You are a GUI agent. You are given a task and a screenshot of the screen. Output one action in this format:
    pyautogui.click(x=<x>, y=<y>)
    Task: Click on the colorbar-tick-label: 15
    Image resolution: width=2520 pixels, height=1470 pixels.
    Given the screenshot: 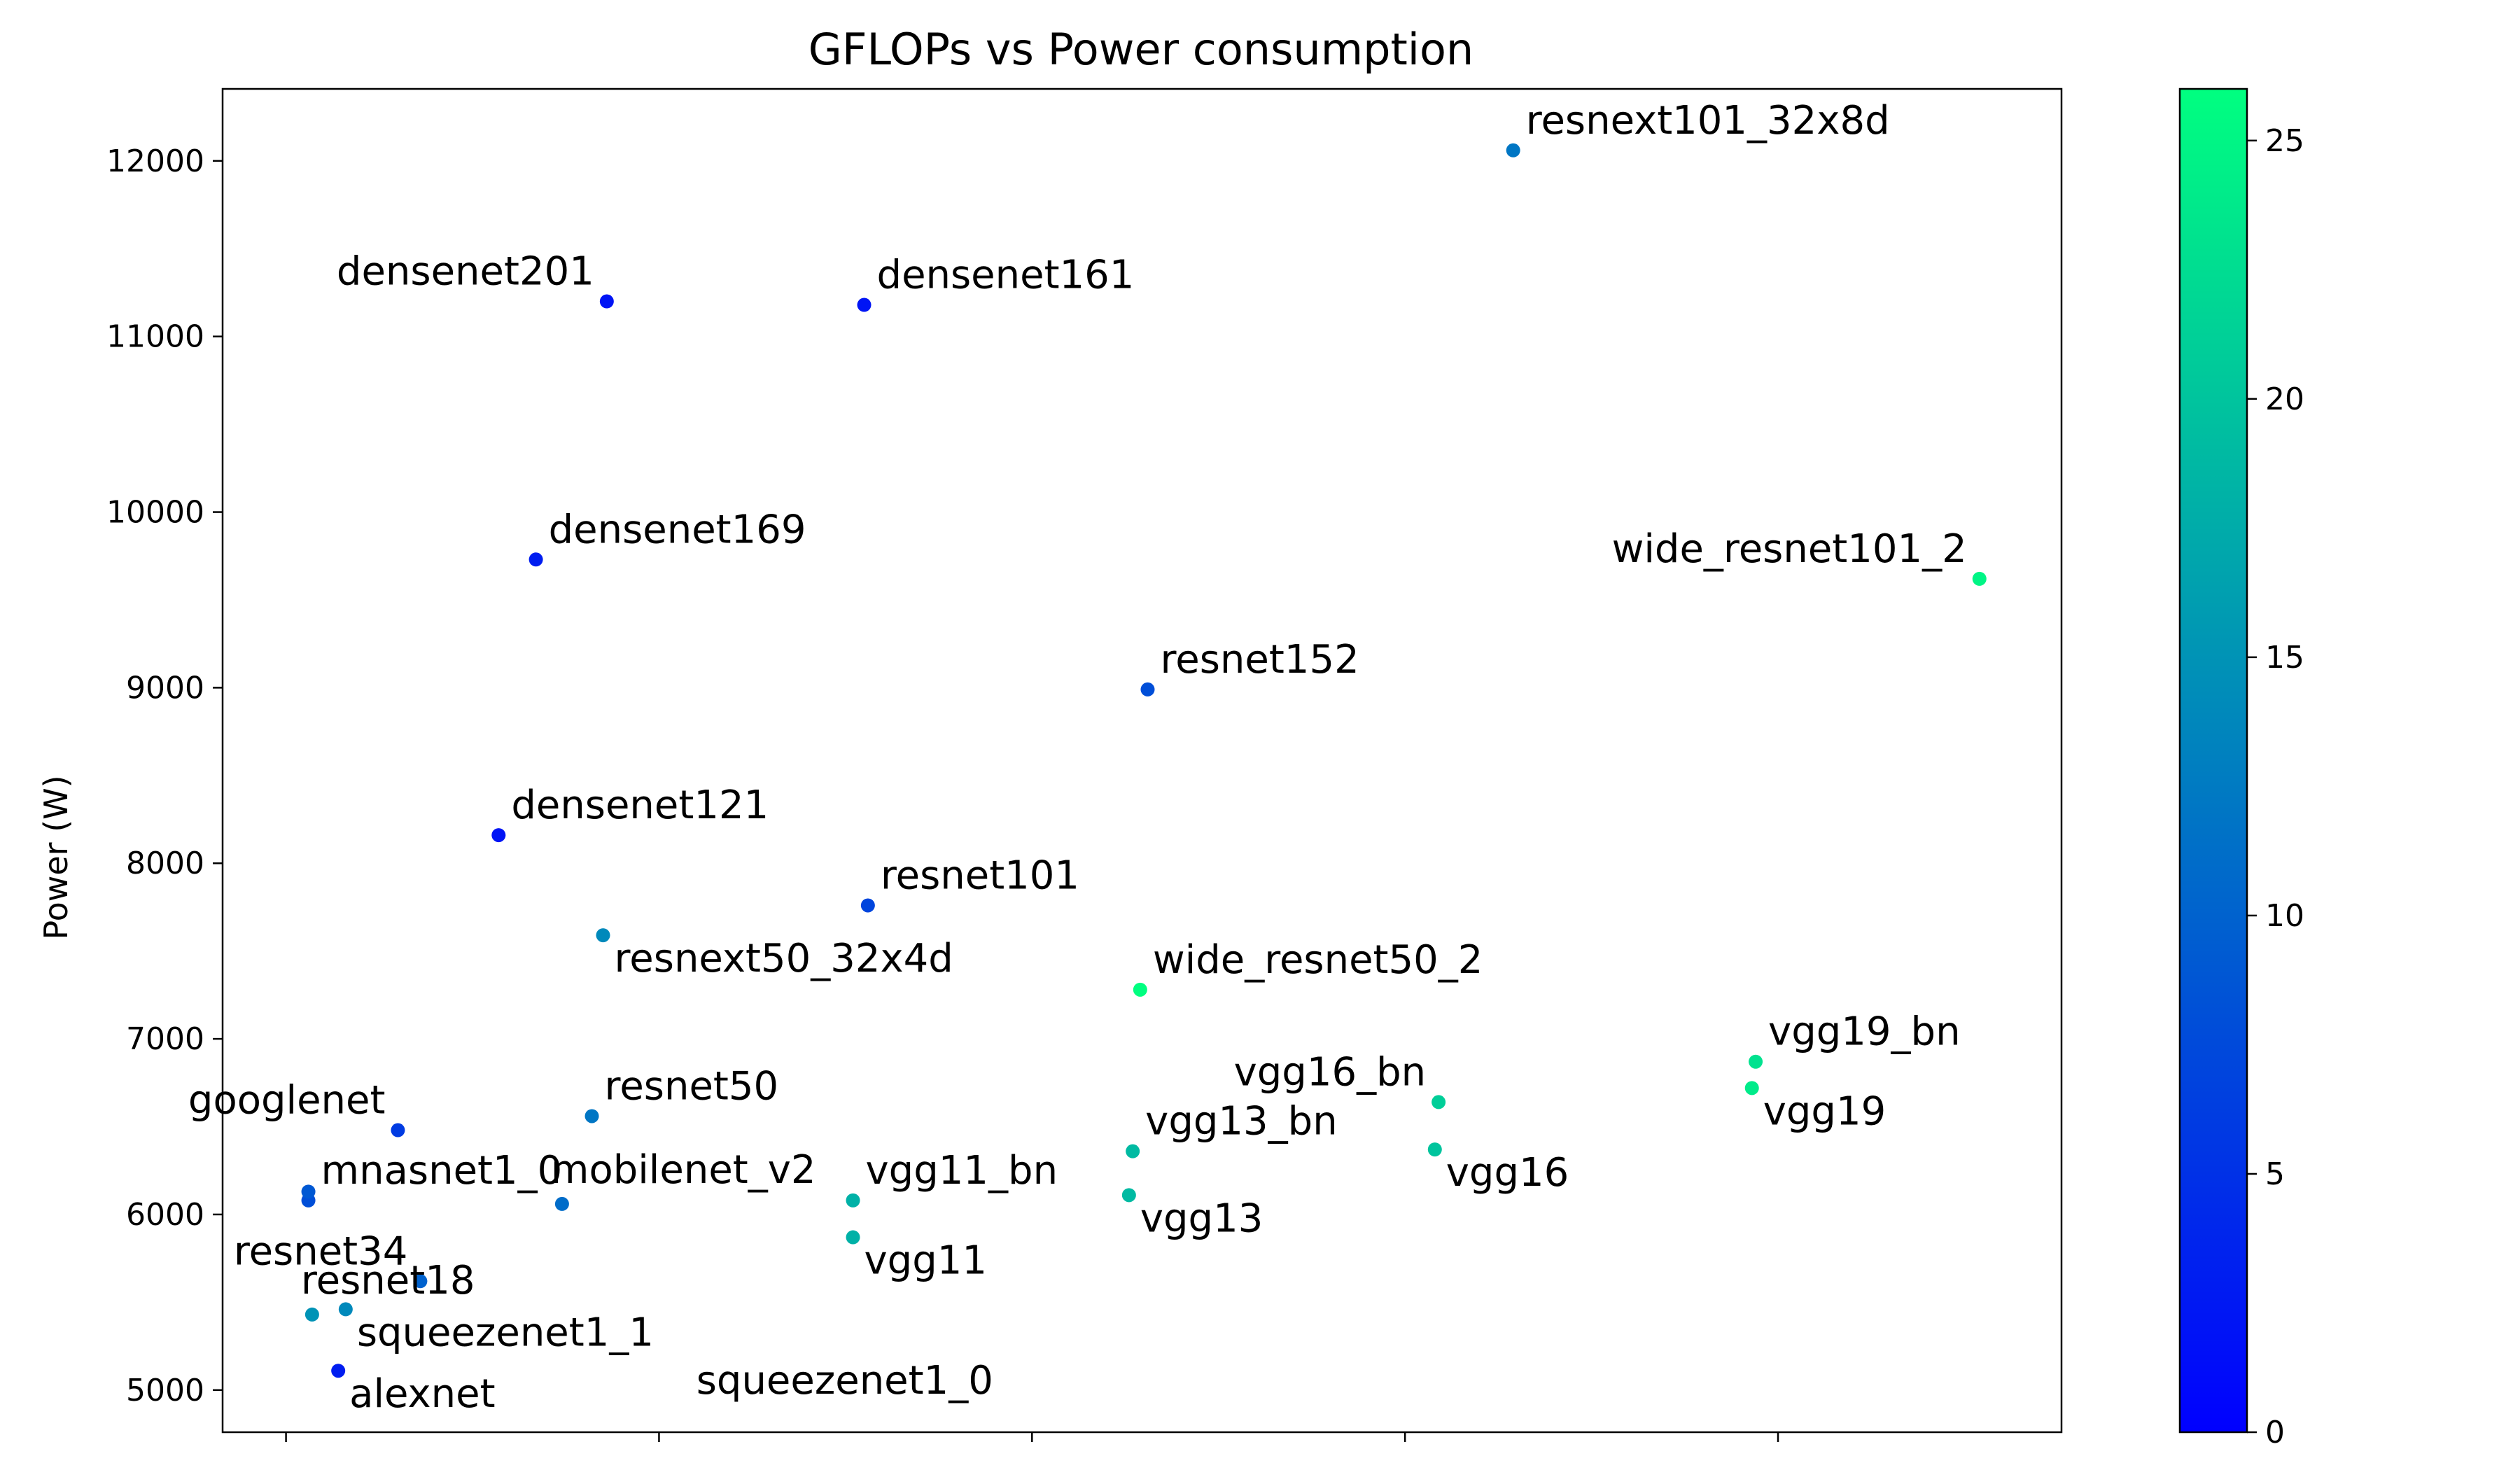 What is the action you would take?
    pyautogui.click(x=2284, y=658)
    